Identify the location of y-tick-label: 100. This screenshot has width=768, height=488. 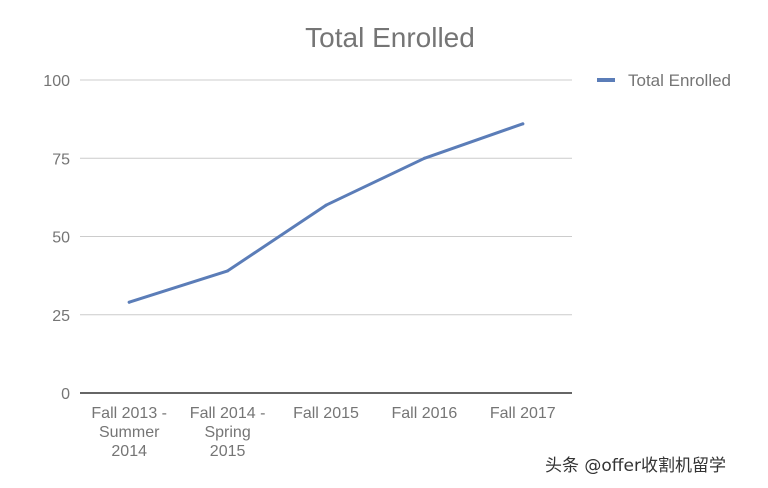
(56, 81).